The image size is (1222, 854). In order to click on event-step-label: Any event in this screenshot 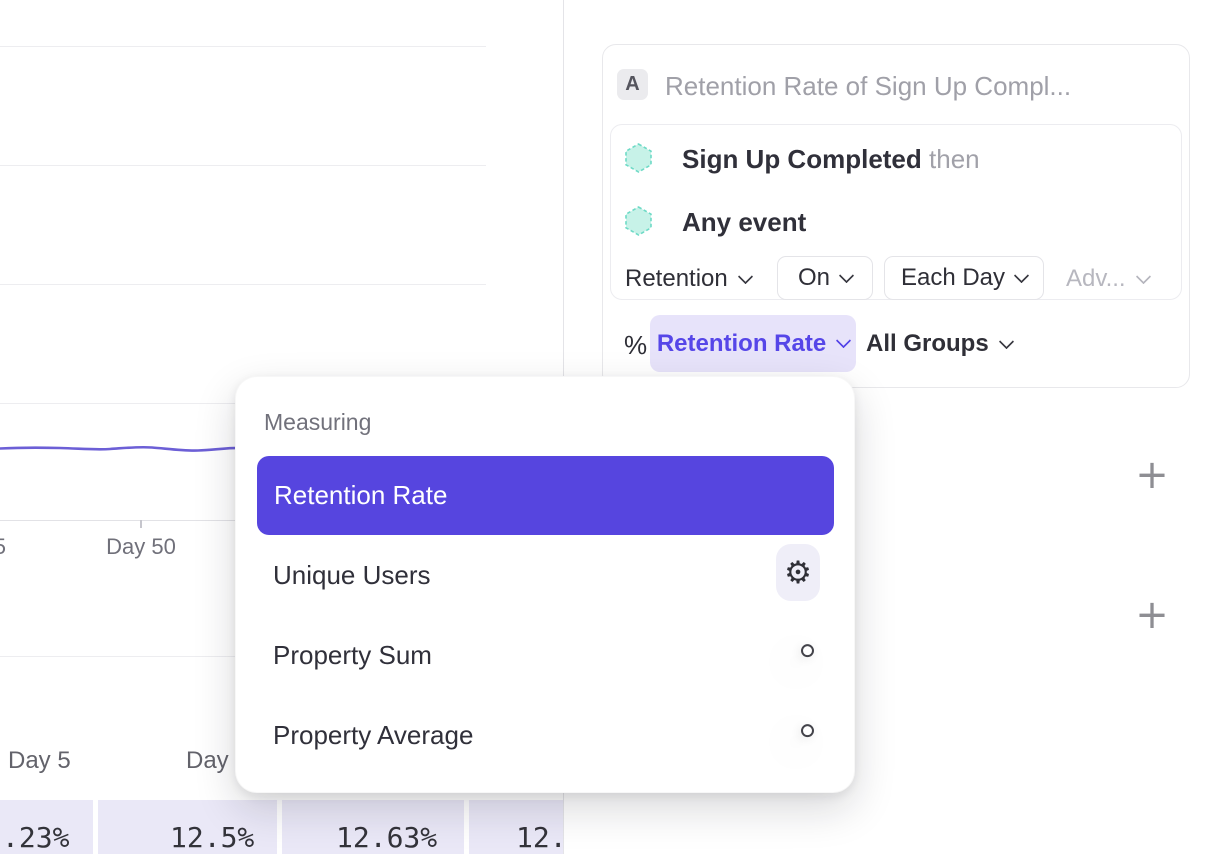, I will do `click(744, 222)`.